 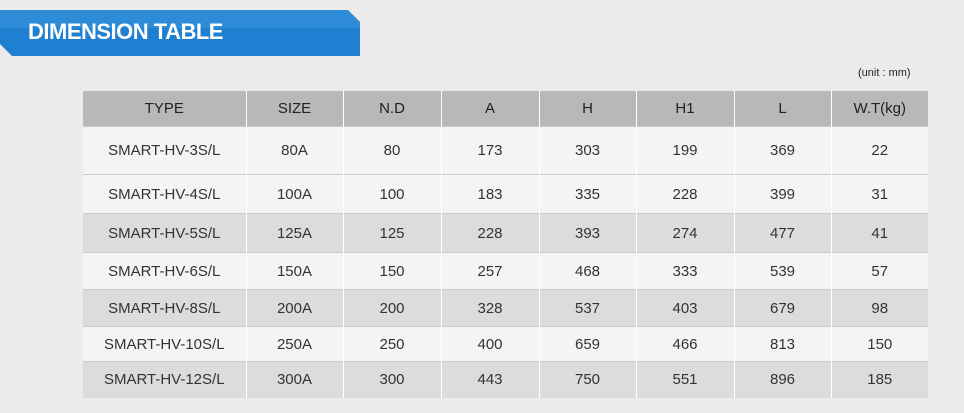 What do you see at coordinates (782, 150) in the screenshot?
I see `table-cell: 369` at bounding box center [782, 150].